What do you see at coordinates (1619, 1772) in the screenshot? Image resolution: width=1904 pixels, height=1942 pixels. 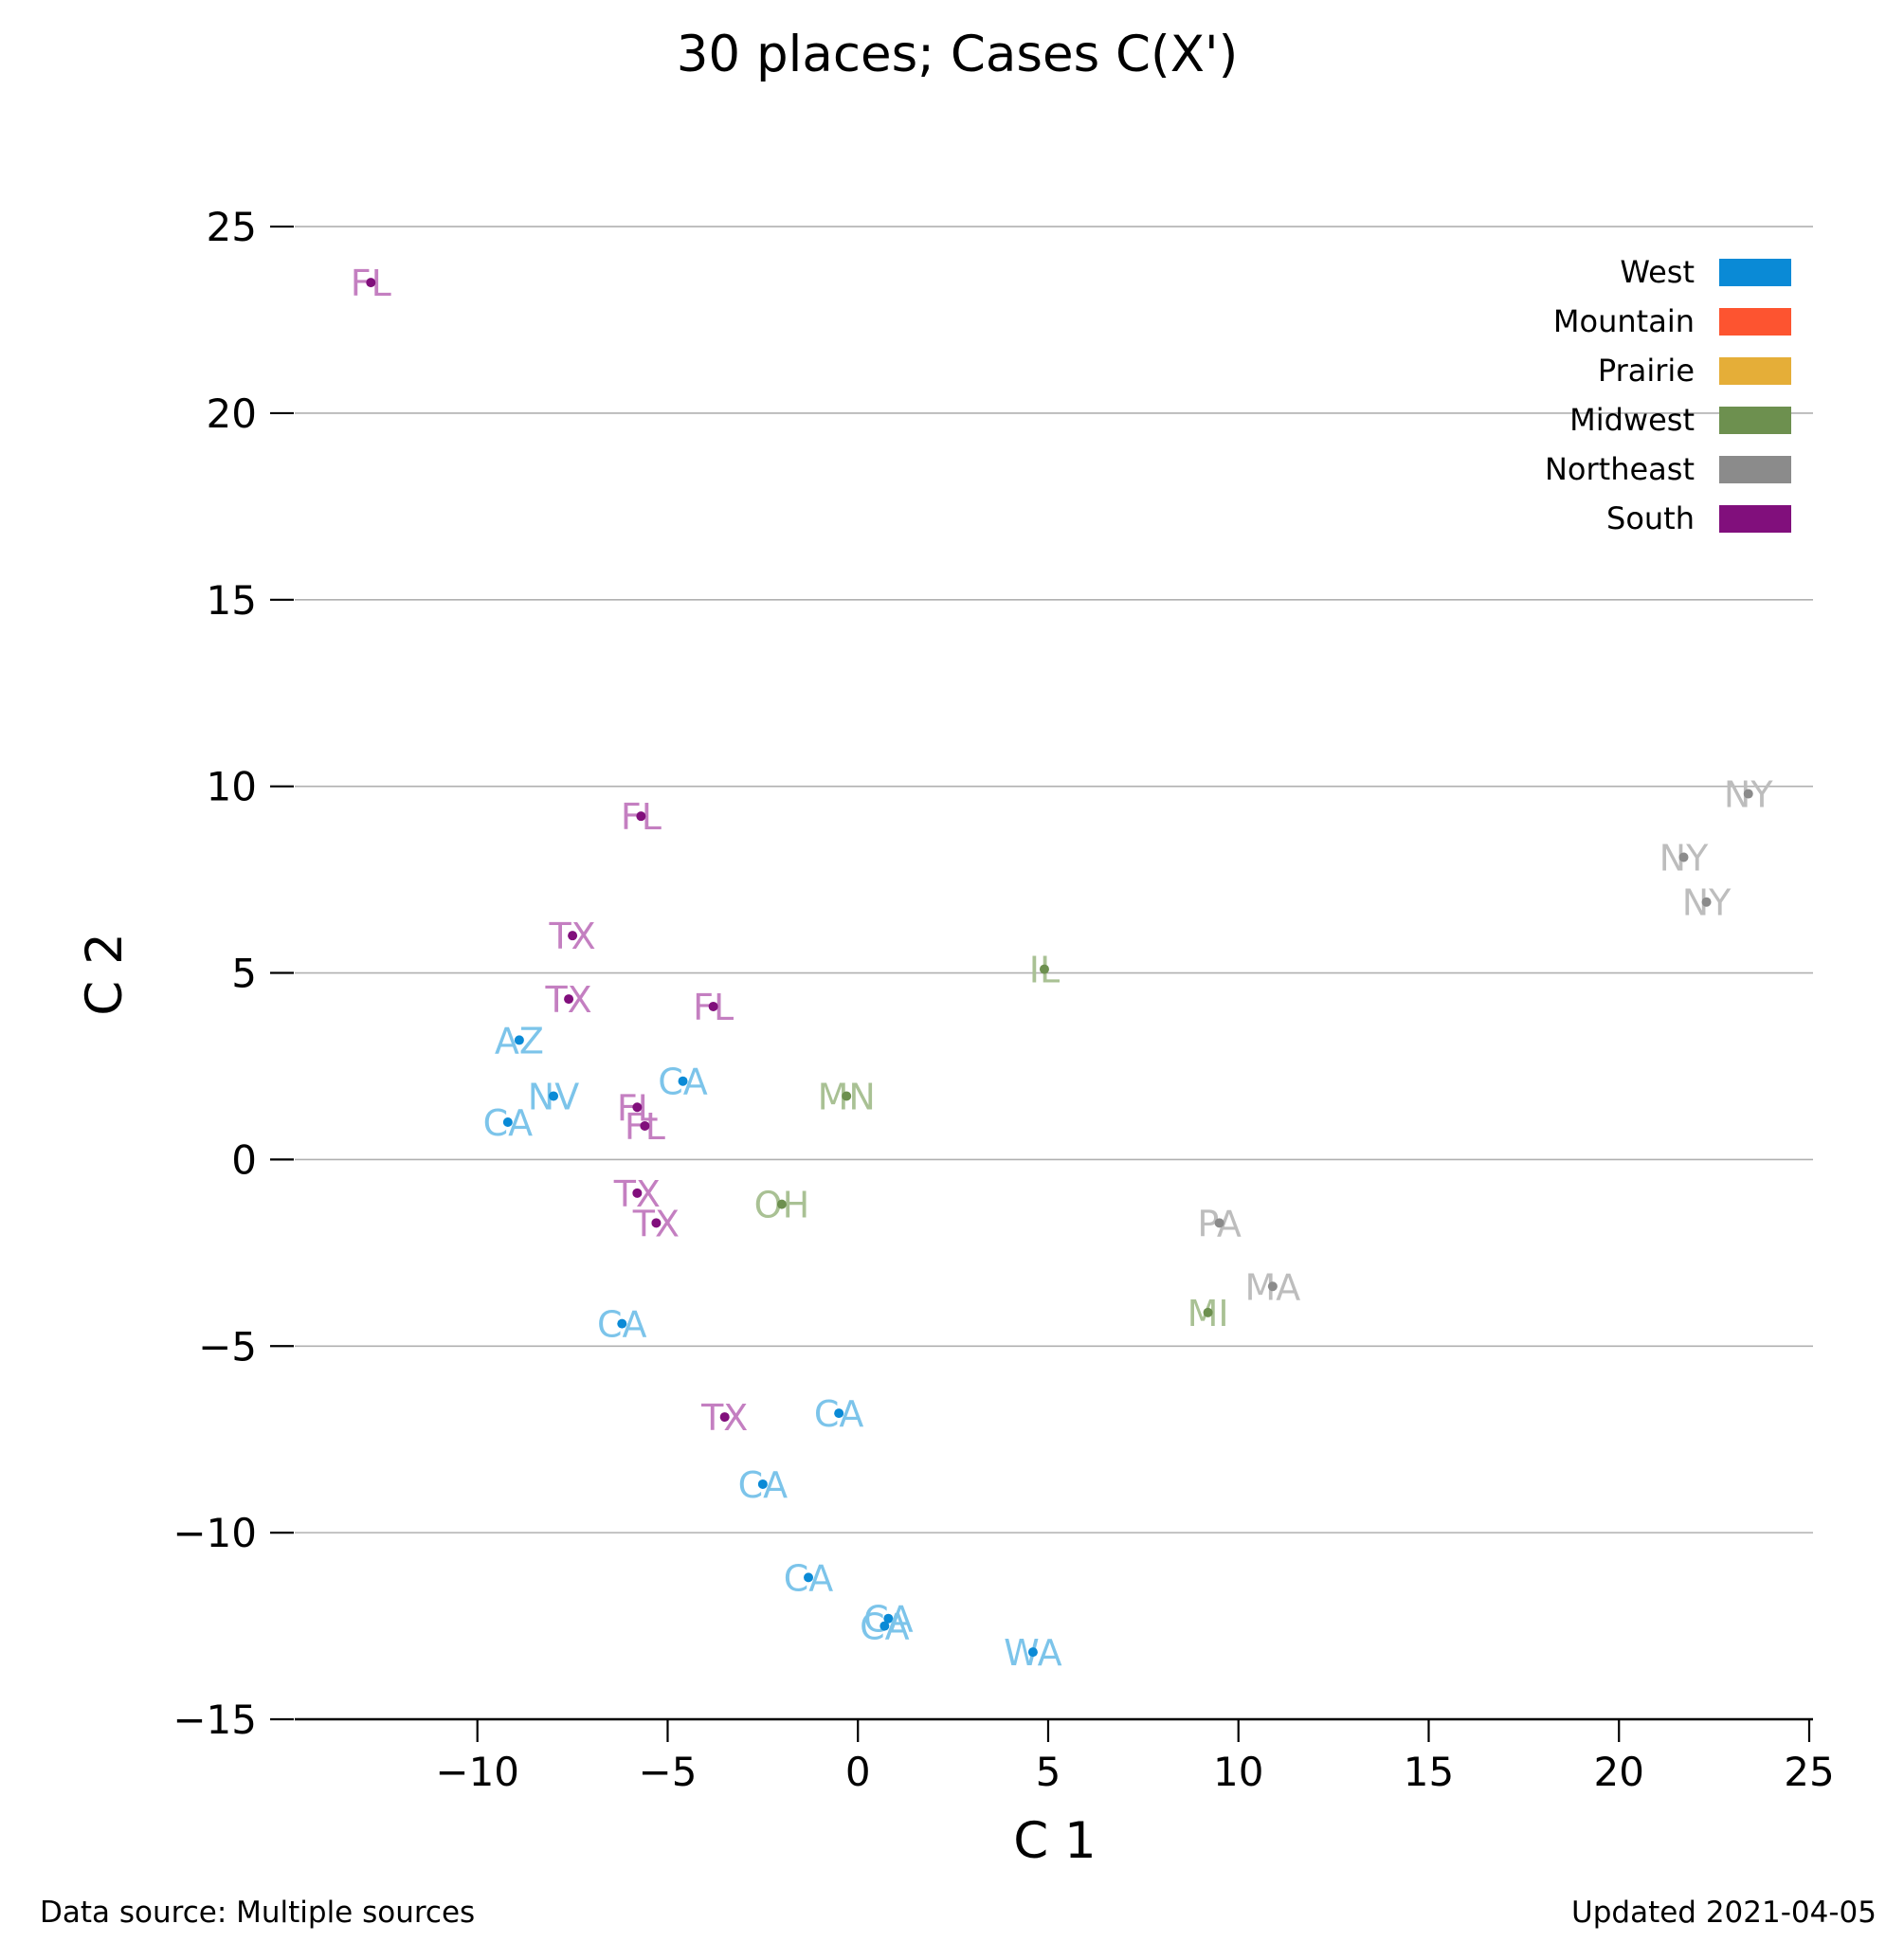 I see `x-tick-label: 20` at bounding box center [1619, 1772].